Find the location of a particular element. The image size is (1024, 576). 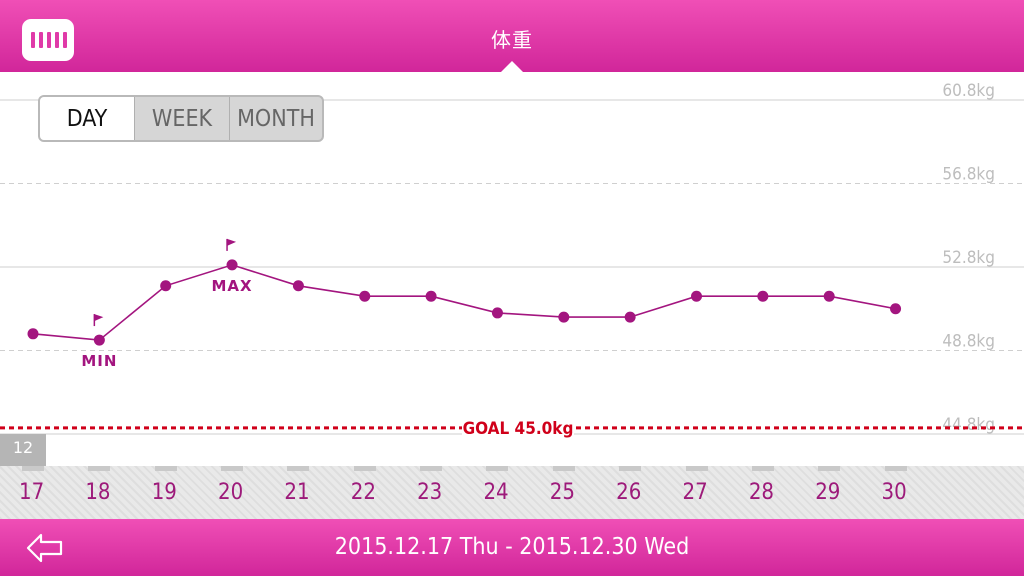

day-label: 18 is located at coordinates (98, 492).